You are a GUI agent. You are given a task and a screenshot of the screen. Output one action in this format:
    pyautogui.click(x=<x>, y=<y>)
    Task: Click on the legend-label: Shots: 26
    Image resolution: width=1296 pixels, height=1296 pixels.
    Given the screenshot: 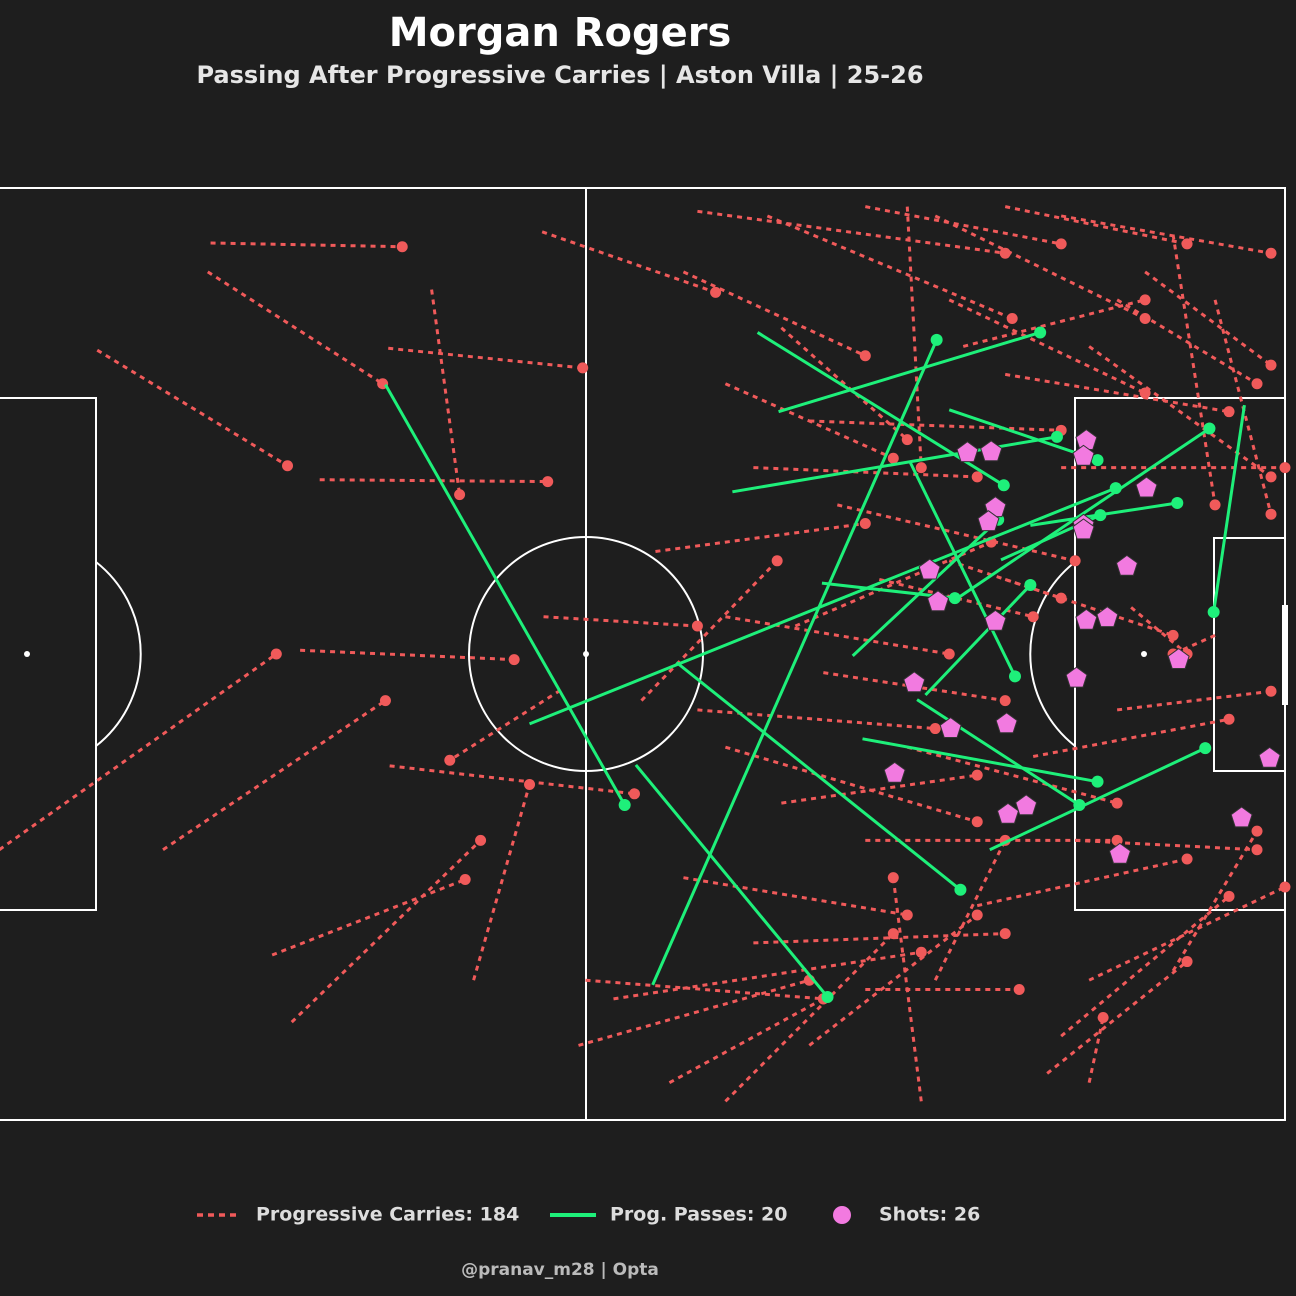 What is the action you would take?
    pyautogui.click(x=929, y=1215)
    